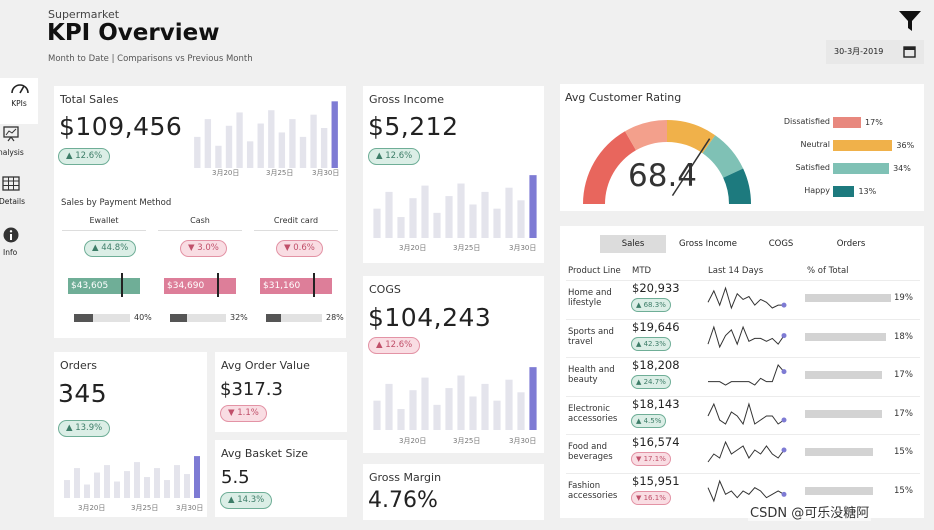  I want to click on avg-basket-card: Avg Basket Size 5.5 ▲ 14.3%, so click(281, 478).